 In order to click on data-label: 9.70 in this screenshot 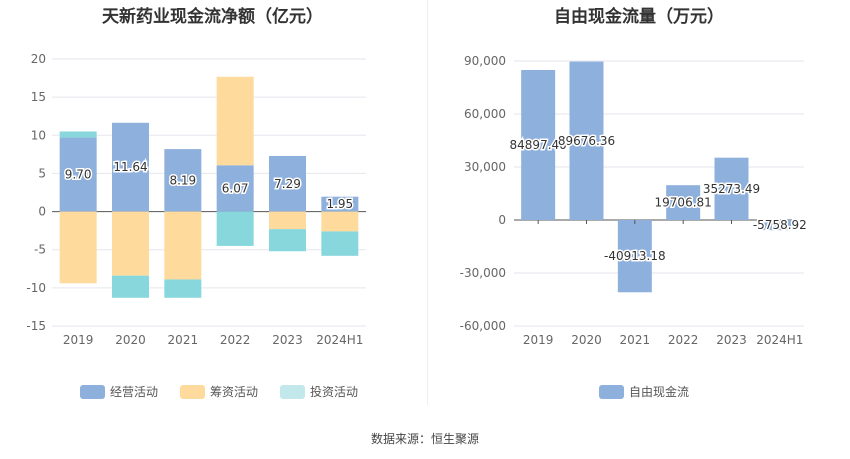, I will do `click(78, 175)`.